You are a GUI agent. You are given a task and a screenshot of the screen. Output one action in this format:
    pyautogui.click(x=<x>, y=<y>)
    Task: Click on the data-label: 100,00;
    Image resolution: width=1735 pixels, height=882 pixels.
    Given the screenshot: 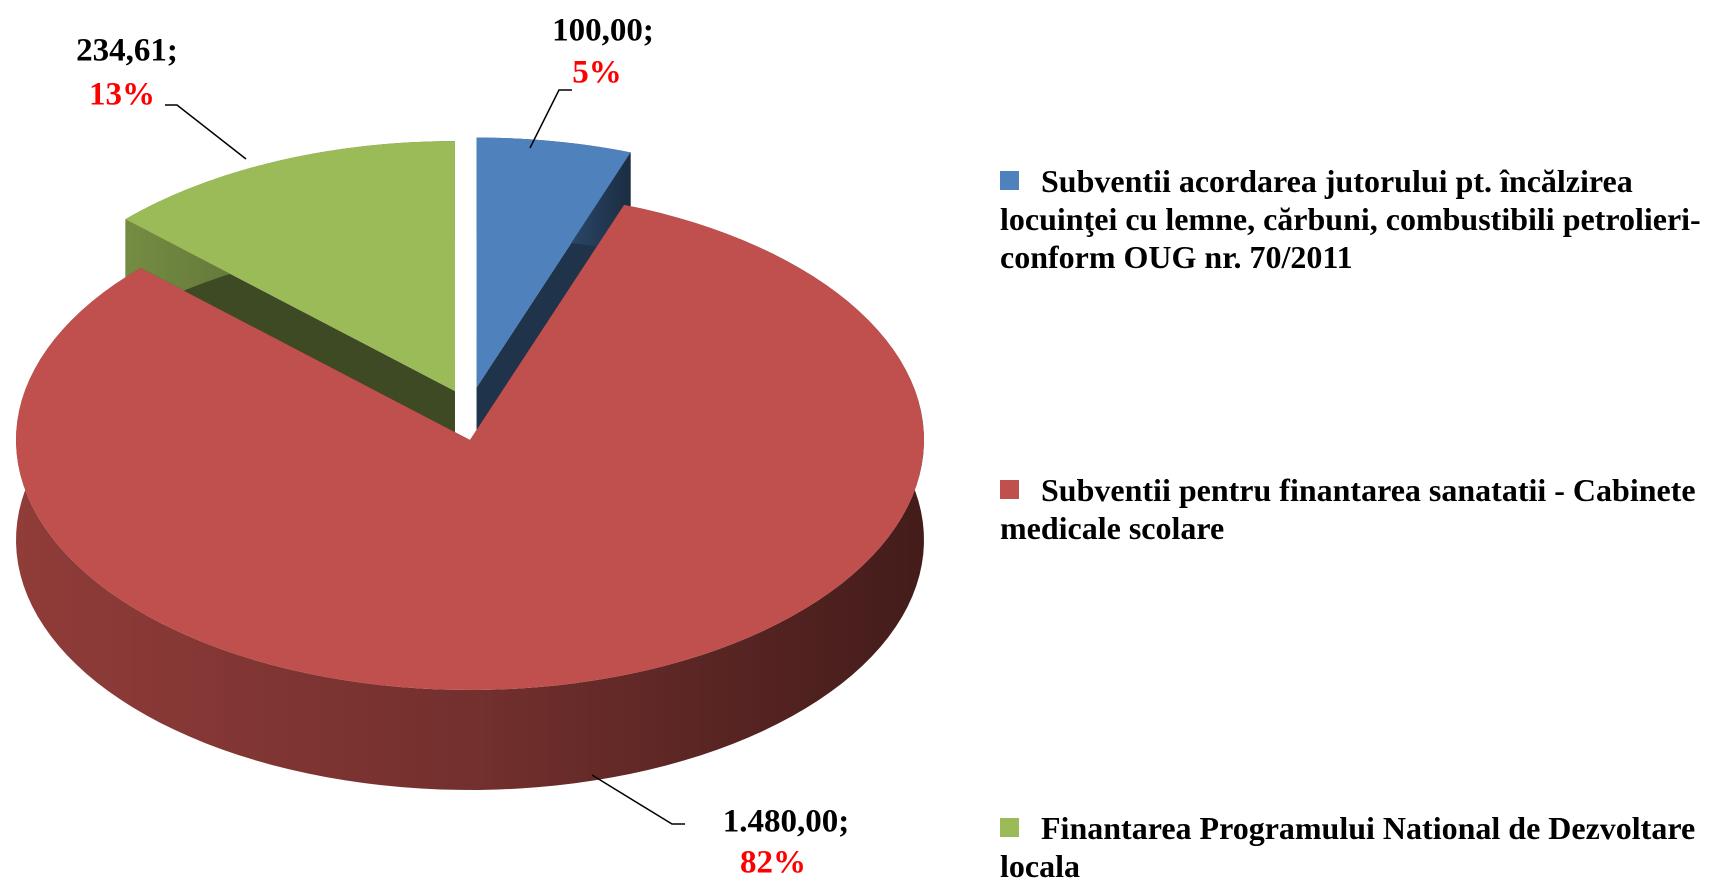 What is the action you would take?
    pyautogui.click(x=603, y=31)
    